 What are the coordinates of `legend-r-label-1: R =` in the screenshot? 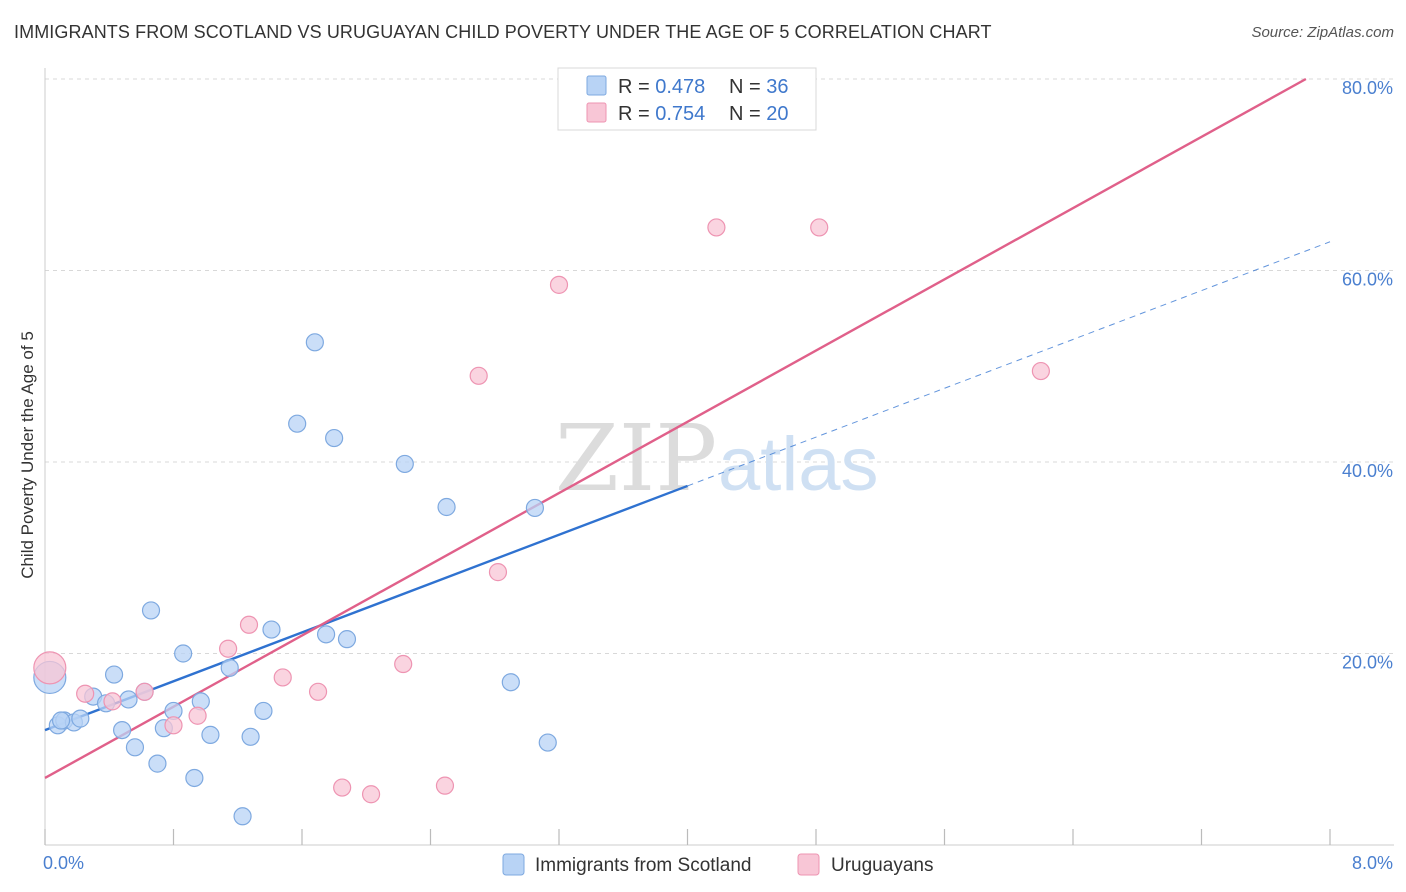 It's located at (636, 87).